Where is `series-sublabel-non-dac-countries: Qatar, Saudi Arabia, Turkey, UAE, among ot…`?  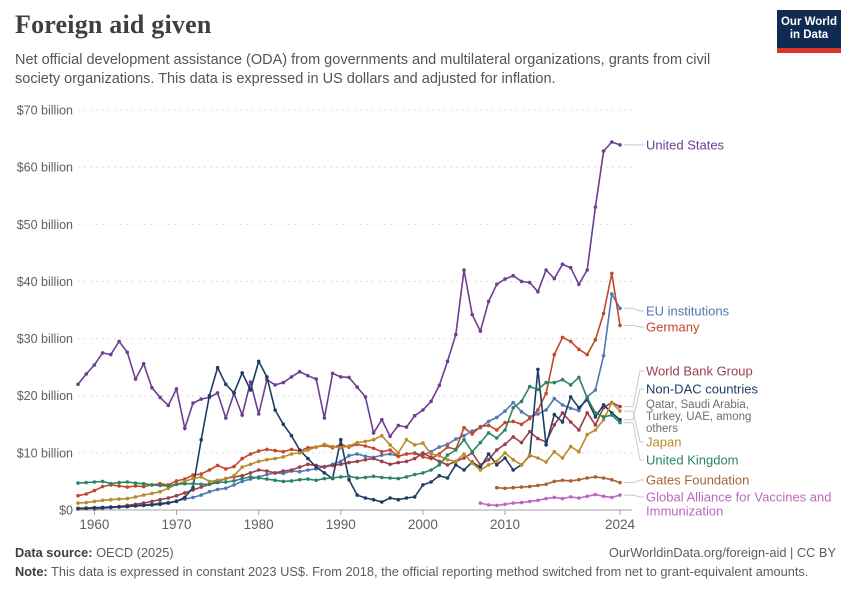 series-sublabel-non-dac-countries: Qatar, Saudi Arabia, Turkey, UAE, among ot… is located at coordinates (698, 417).